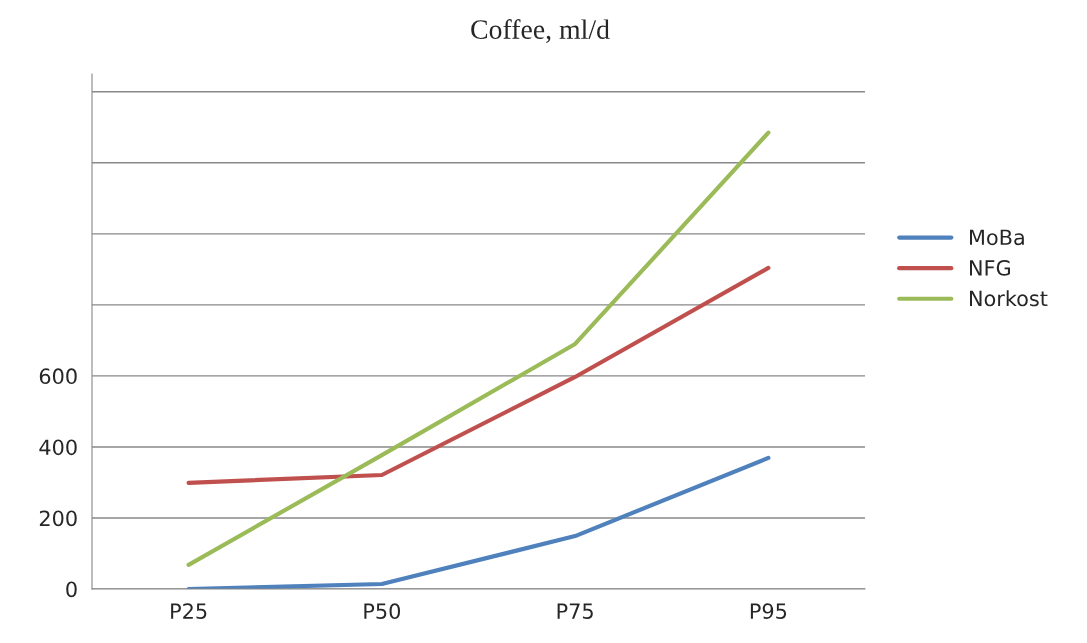  What do you see at coordinates (382, 611) in the screenshot?
I see `x-tick-label: P50` at bounding box center [382, 611].